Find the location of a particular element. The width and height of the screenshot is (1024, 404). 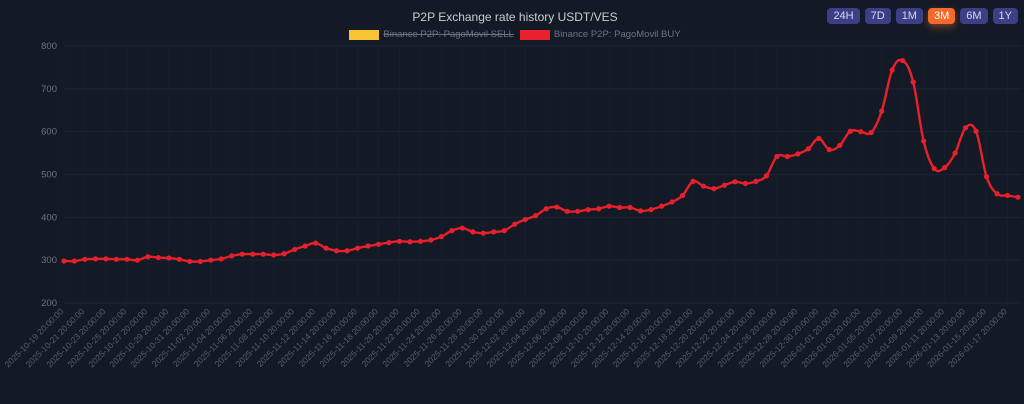

legend-item-sell: Binance P2P: PagoMovil SELL is located at coordinates (431, 34).